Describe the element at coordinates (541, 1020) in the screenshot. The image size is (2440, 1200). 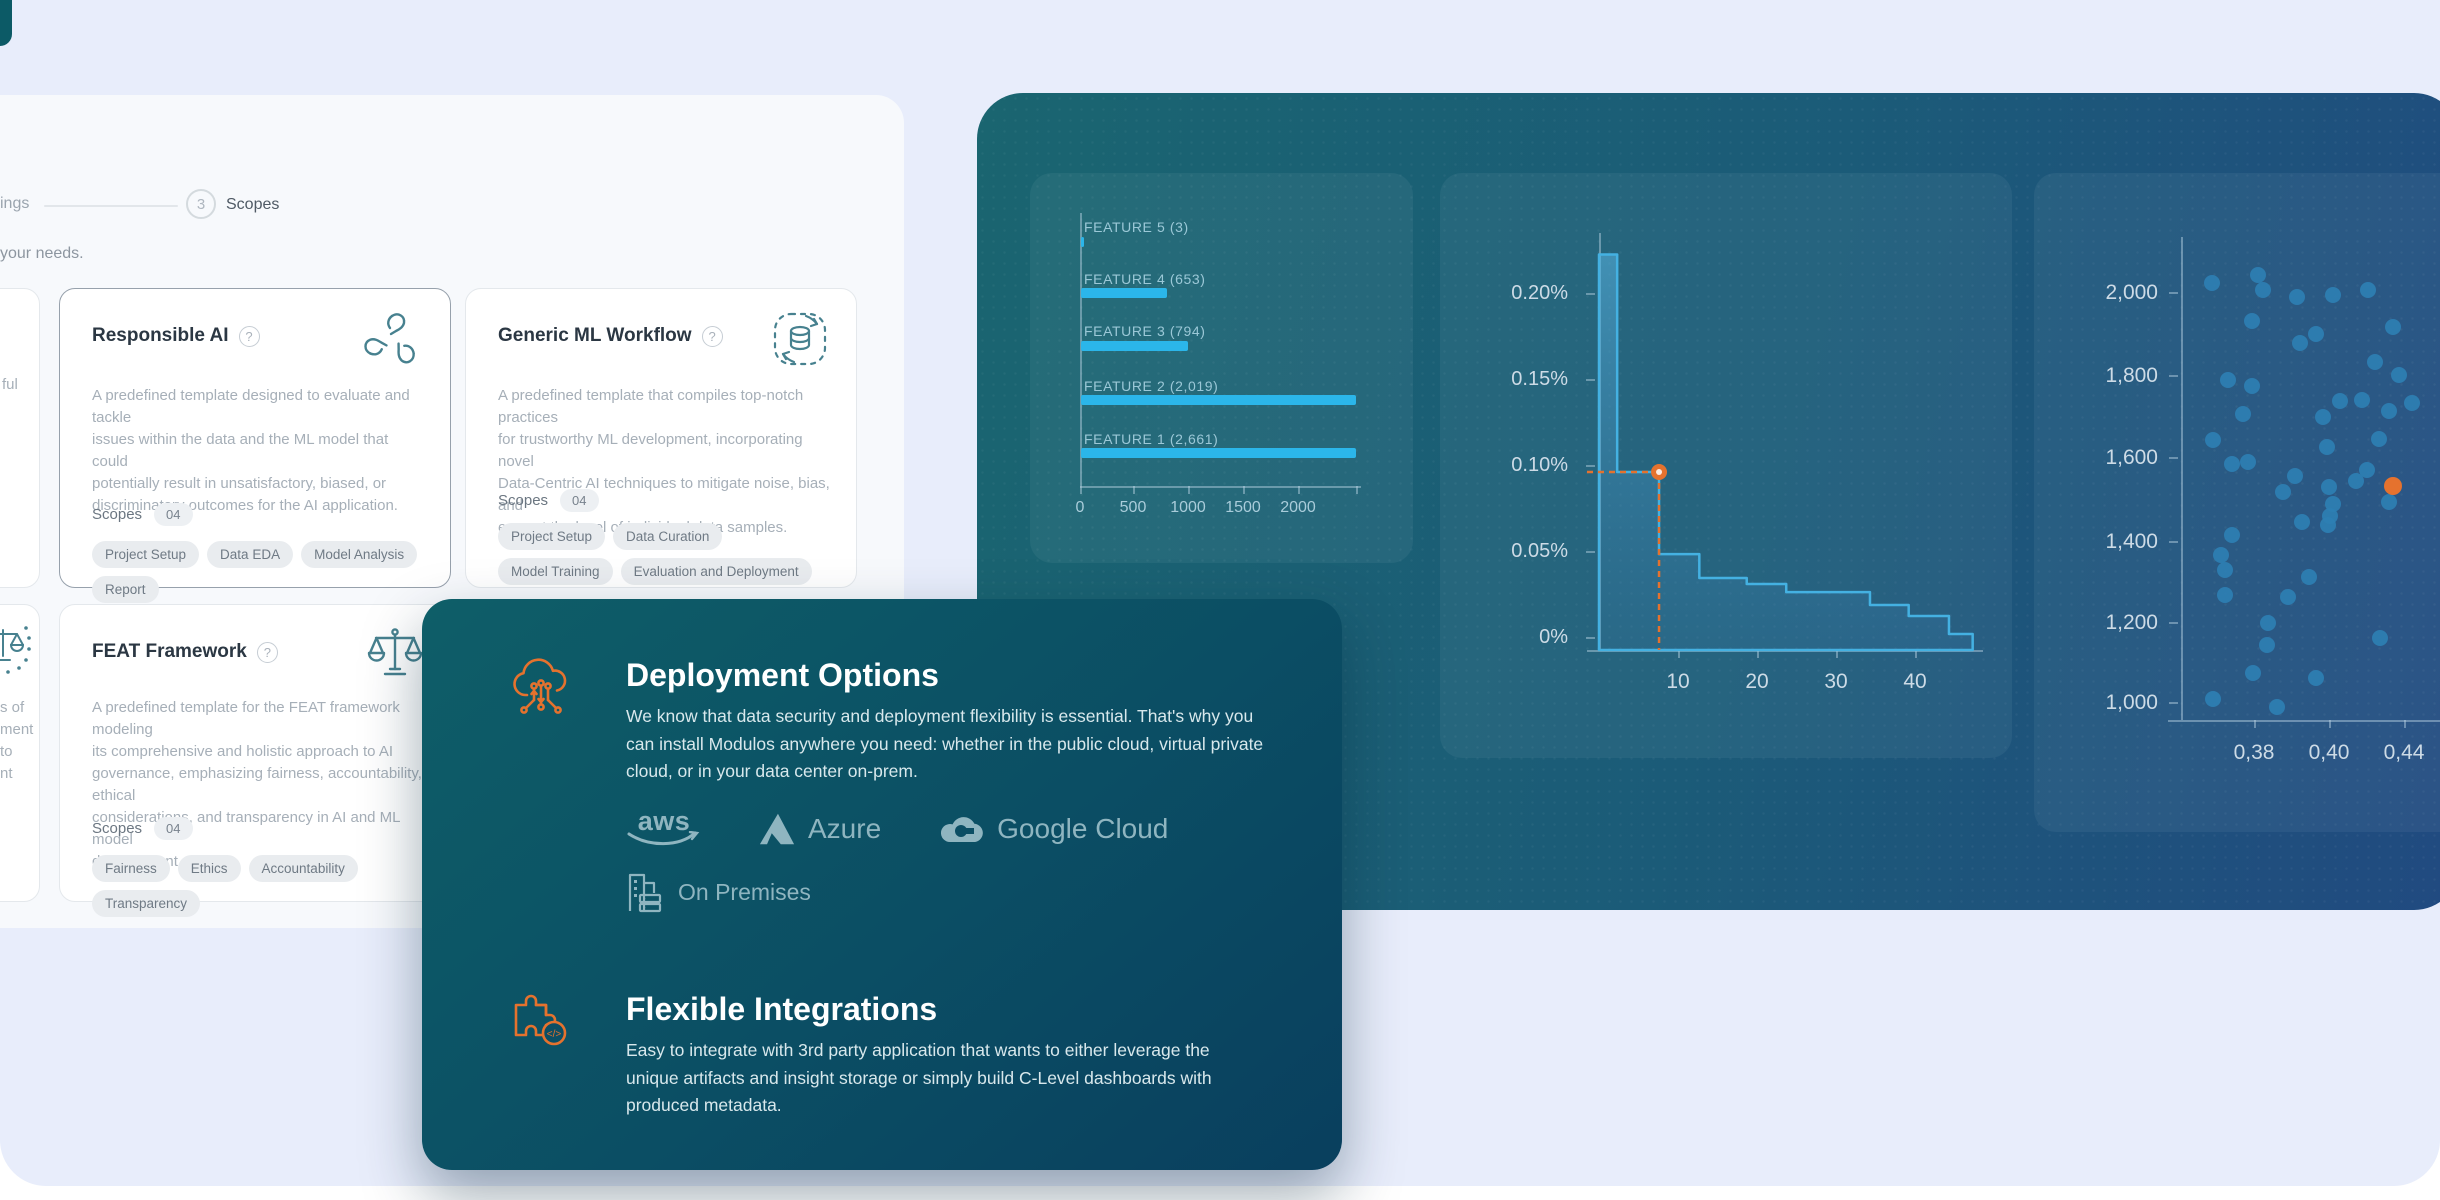
I see `puzzle-code-icon: </>` at that location.